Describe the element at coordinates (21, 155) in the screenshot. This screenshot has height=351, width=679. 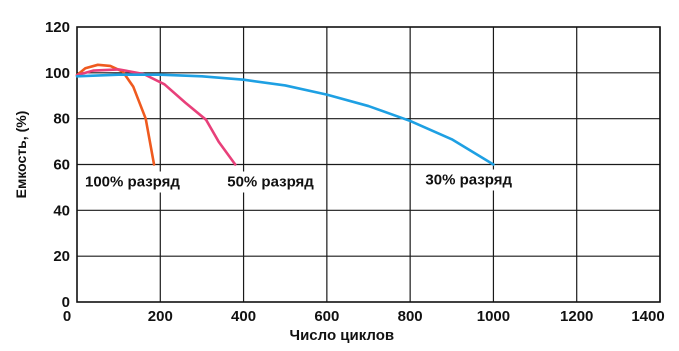
I see `y-axis-title: Емкость, (%)` at that location.